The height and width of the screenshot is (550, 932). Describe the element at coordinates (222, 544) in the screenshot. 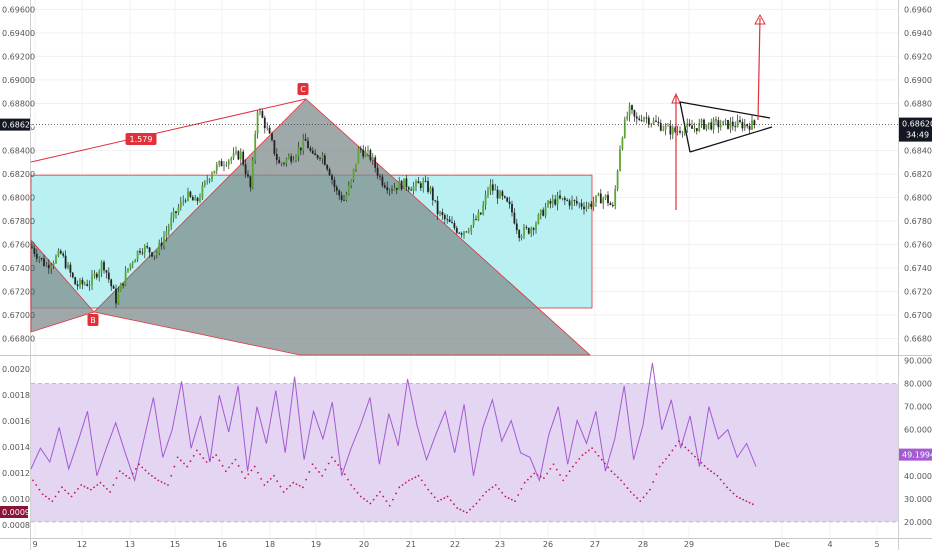

I see `x-axis-tick: 16` at that location.